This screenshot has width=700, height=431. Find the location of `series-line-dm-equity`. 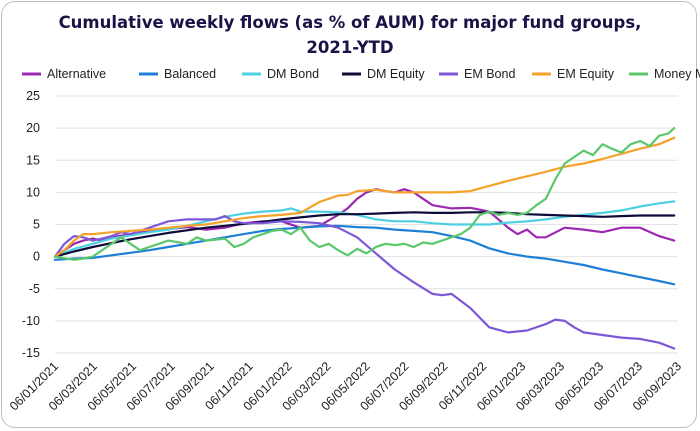

series-line-dm-equity is located at coordinates (364, 234).